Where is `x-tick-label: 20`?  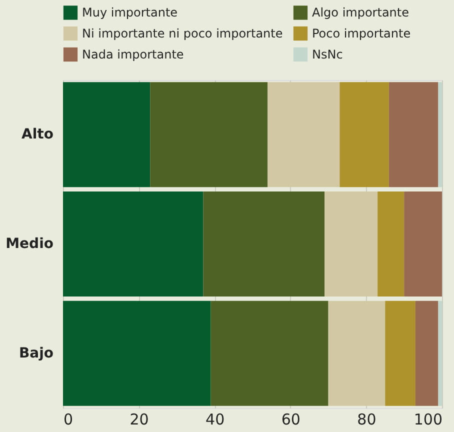 x-tick-label: 20 is located at coordinates (139, 419).